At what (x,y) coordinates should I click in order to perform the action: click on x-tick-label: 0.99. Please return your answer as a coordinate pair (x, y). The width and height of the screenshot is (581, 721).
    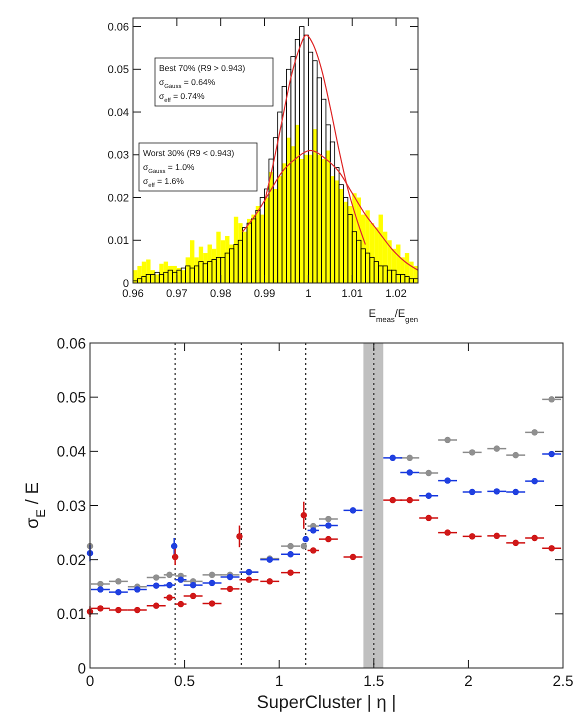
    Looking at the image, I should click on (265, 294).